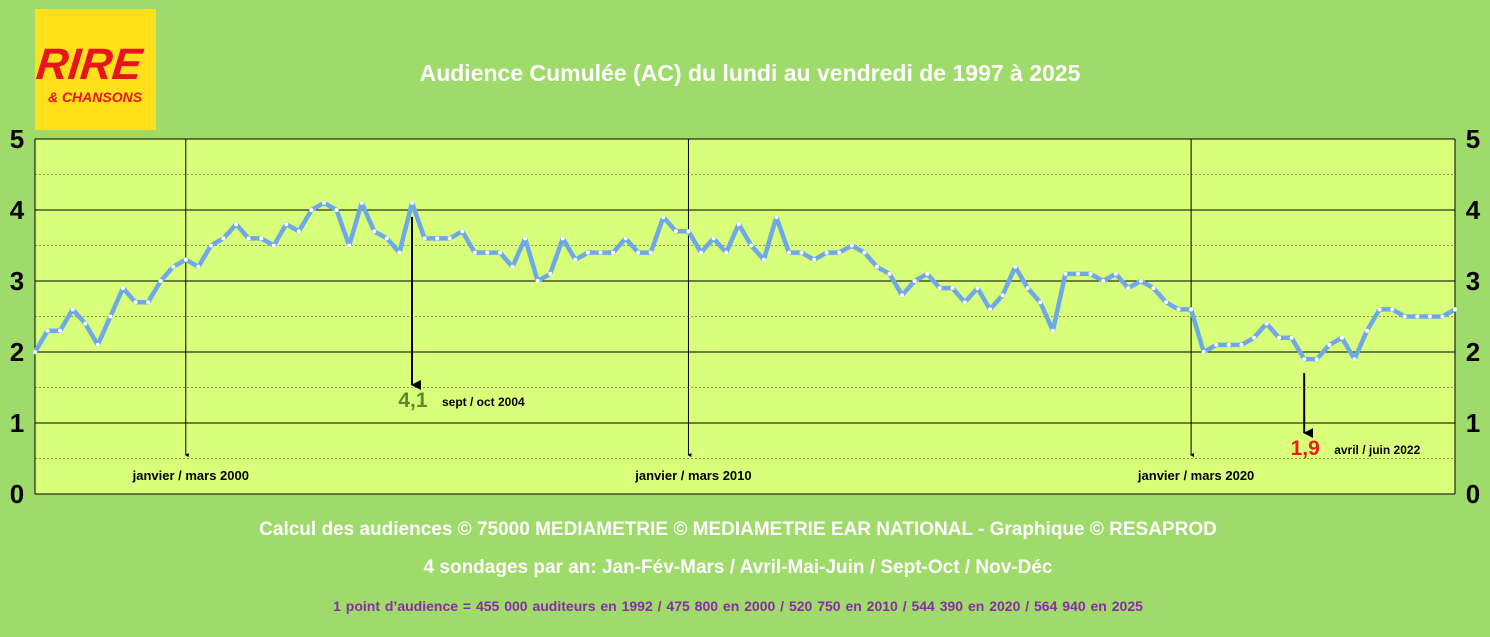 The image size is (1490, 637). What do you see at coordinates (190, 475) in the screenshot?
I see `period-marker-label: janvier / mars 2000` at bounding box center [190, 475].